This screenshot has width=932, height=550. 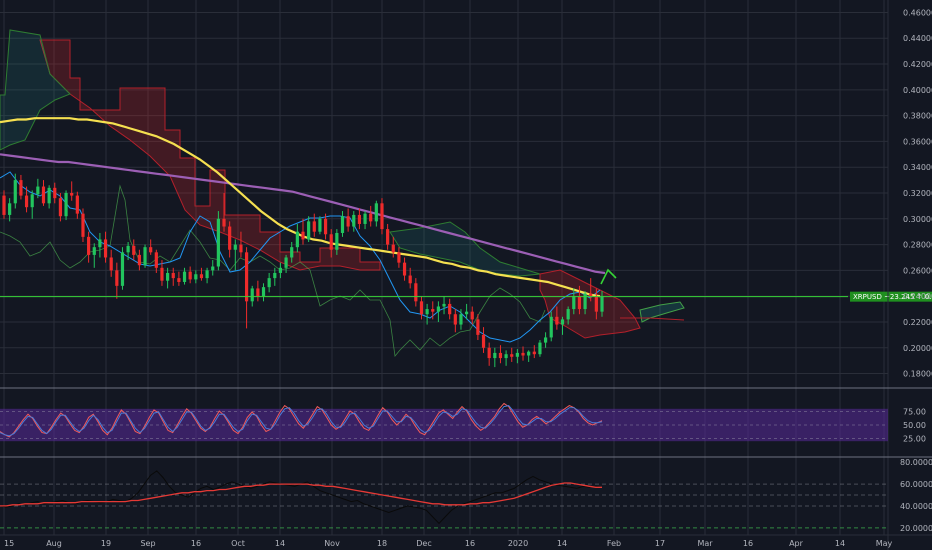 I want to click on price-tick-label: 0.18000, so click(x=917, y=374).